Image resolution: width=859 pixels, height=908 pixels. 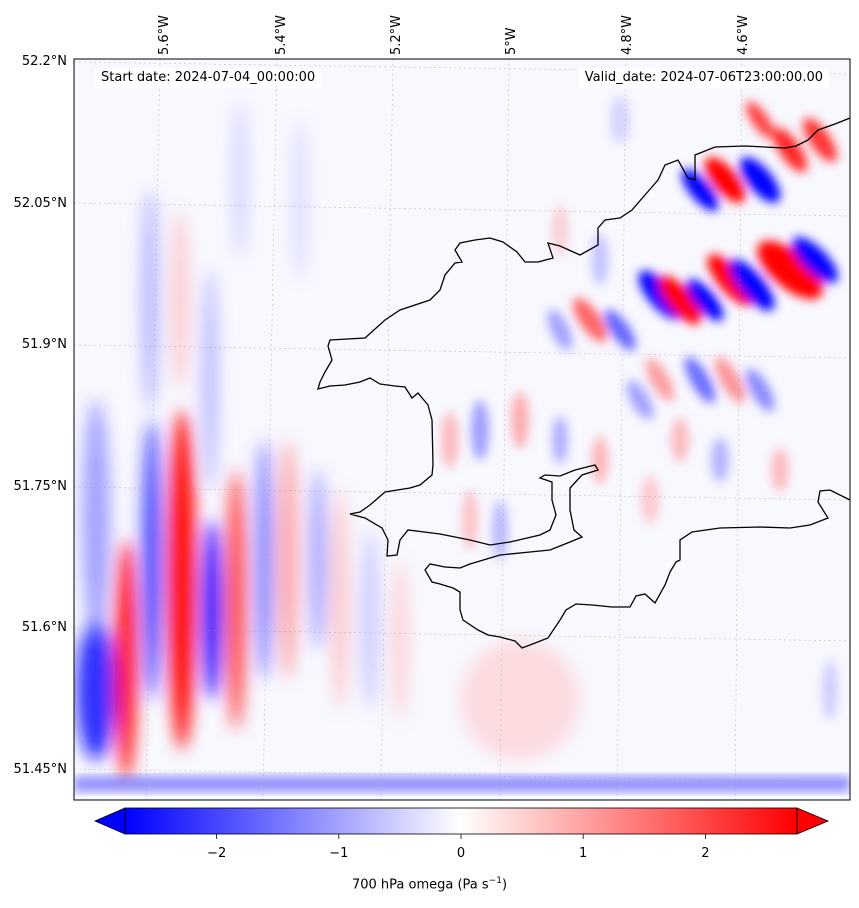 What do you see at coordinates (216, 853) in the screenshot?
I see `colorbar-tick-label: −2` at bounding box center [216, 853].